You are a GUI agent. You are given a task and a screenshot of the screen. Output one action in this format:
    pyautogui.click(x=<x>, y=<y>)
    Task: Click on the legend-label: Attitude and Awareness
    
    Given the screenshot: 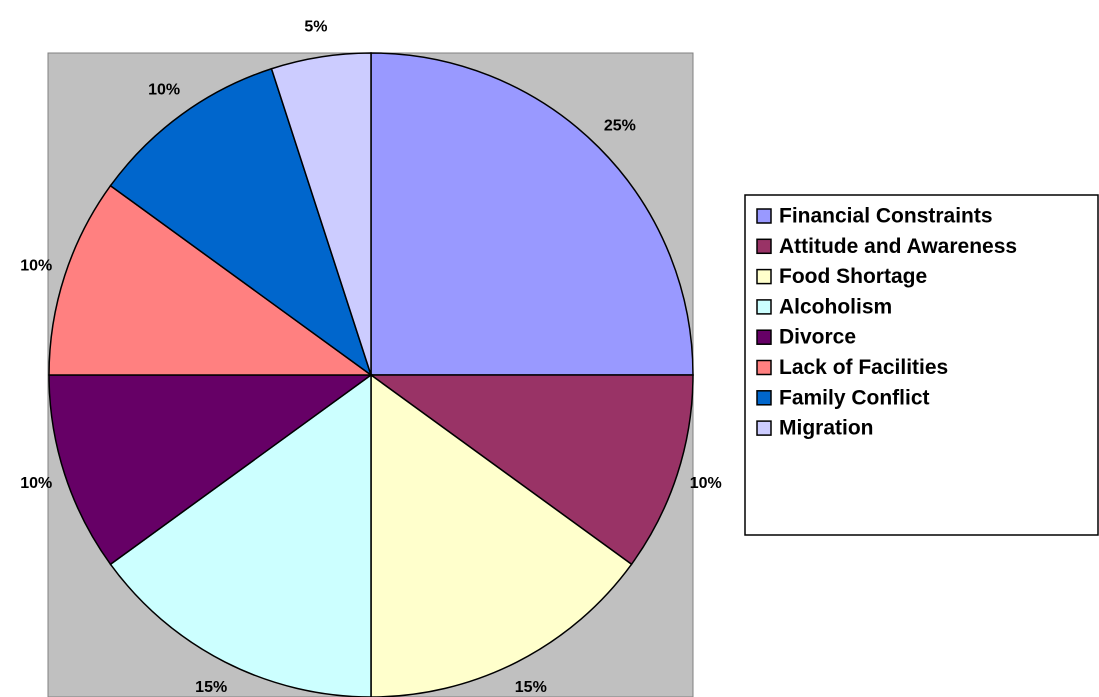 What is the action you would take?
    pyautogui.click(x=898, y=246)
    